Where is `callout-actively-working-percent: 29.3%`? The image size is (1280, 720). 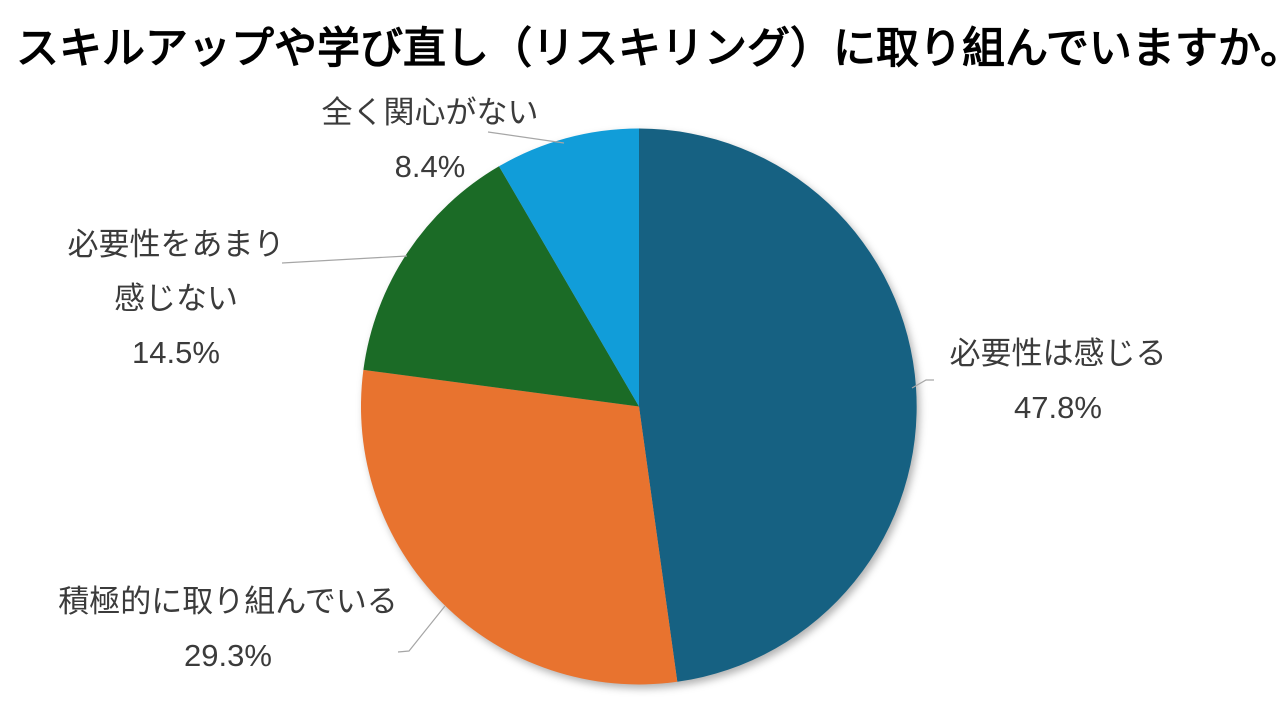
callout-actively-working-percent: 29.3% is located at coordinates (228, 655).